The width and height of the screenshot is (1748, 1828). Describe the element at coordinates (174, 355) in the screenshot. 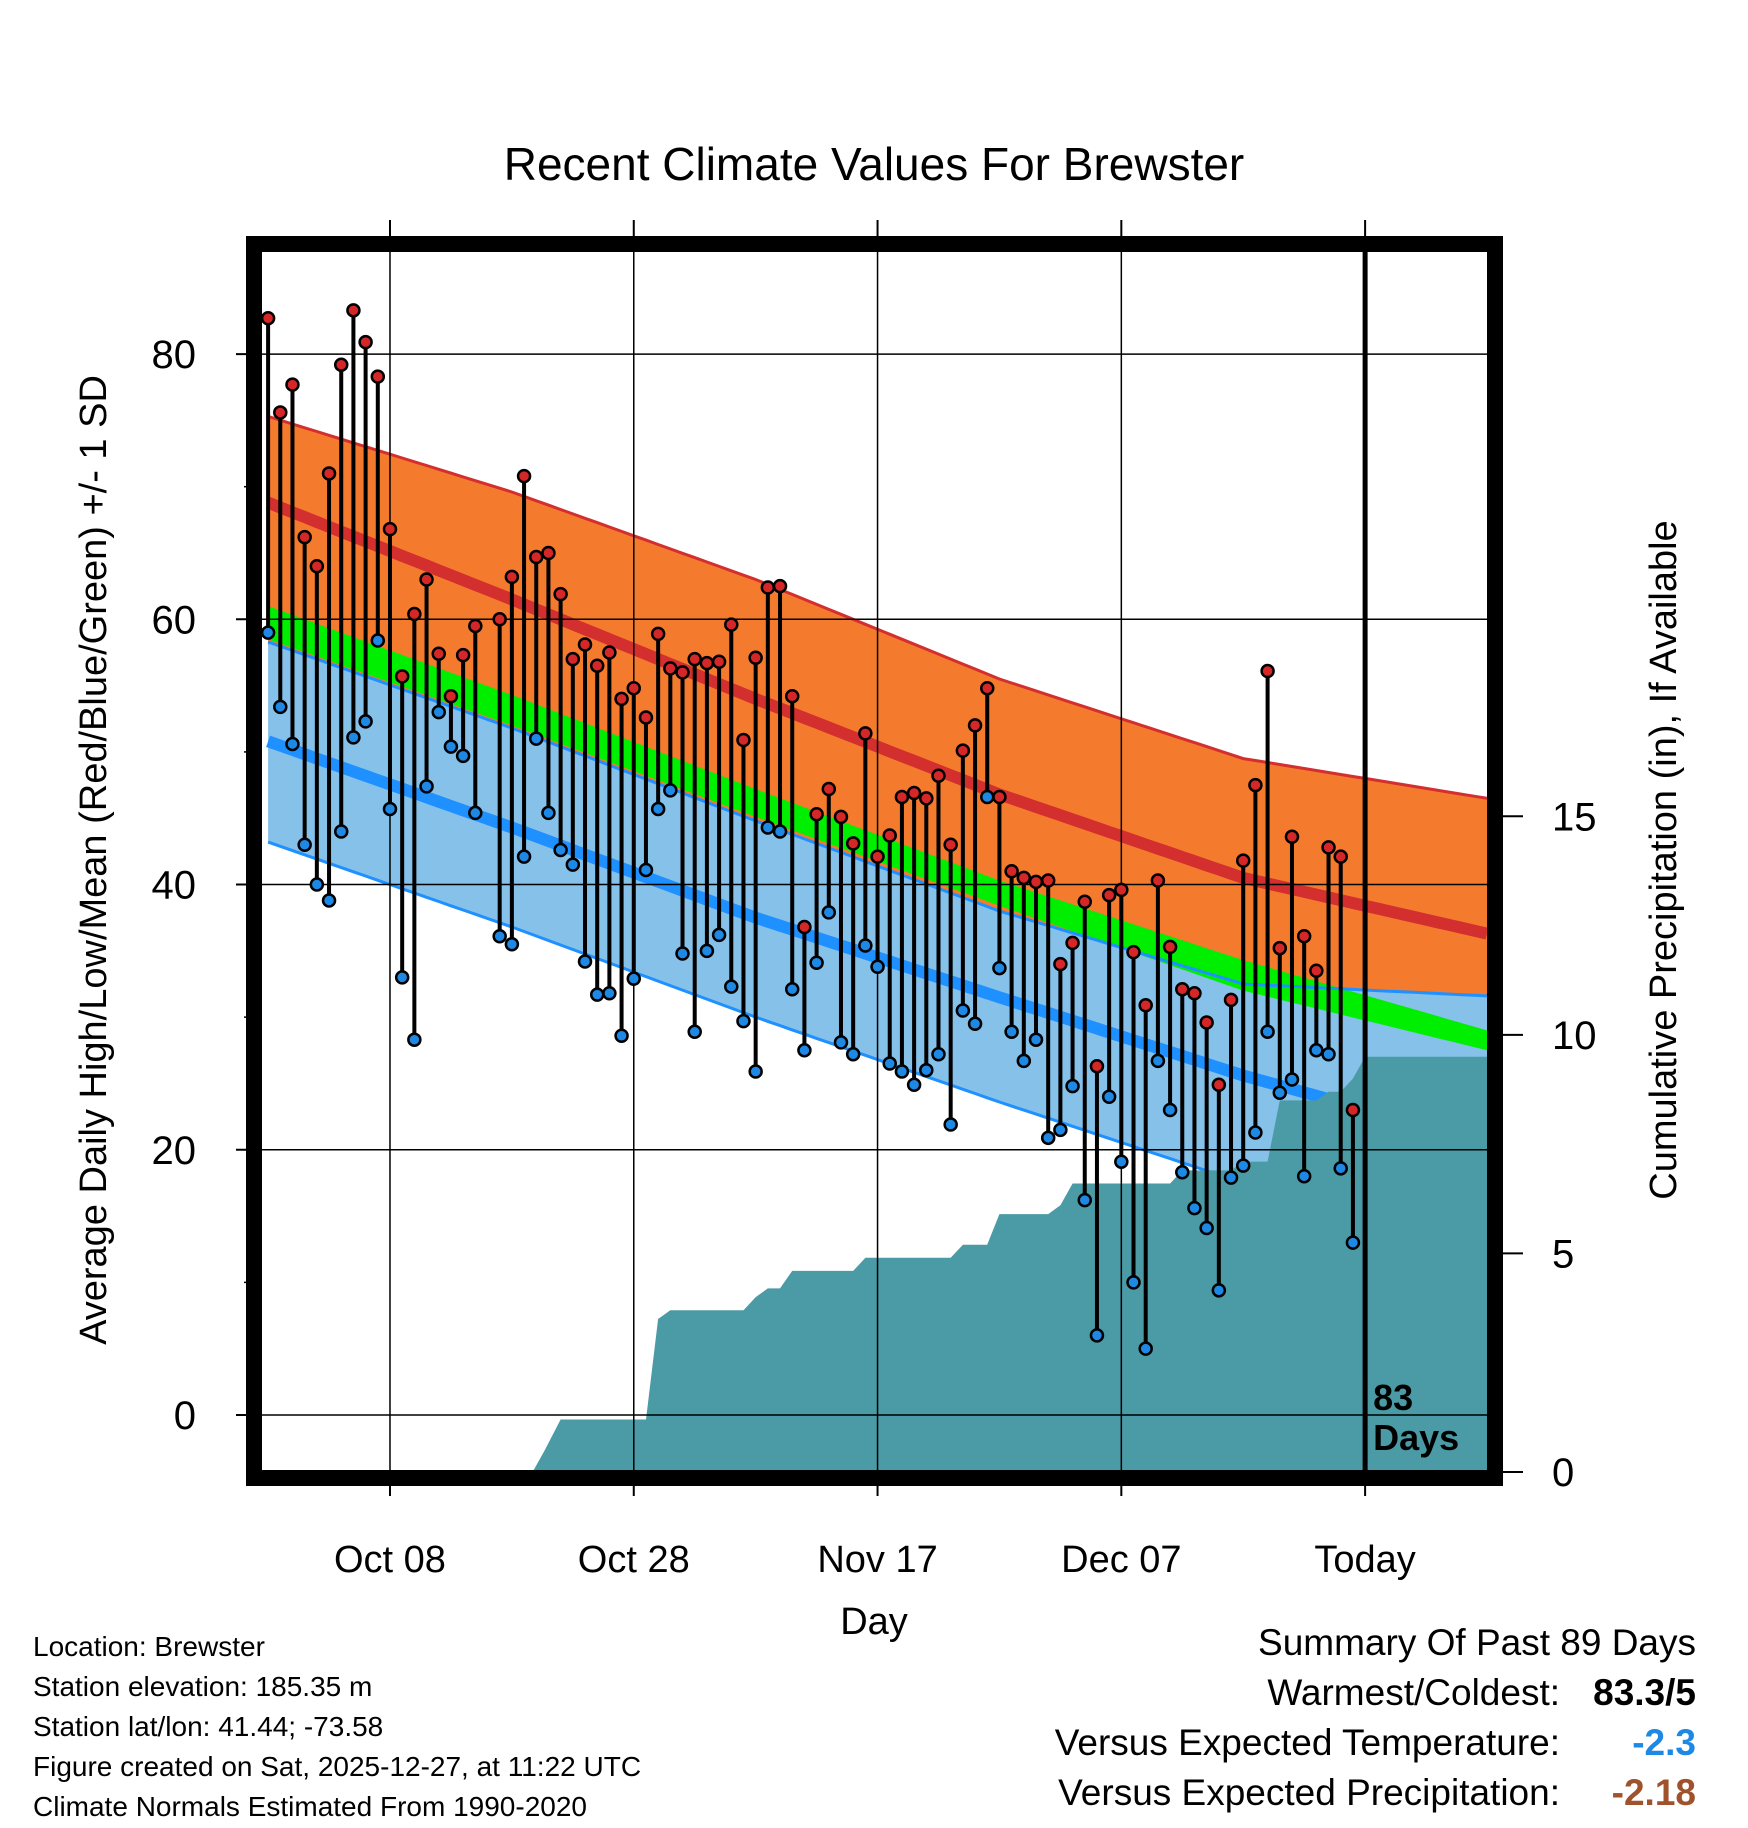

I see `y-tick-label: 80` at that location.